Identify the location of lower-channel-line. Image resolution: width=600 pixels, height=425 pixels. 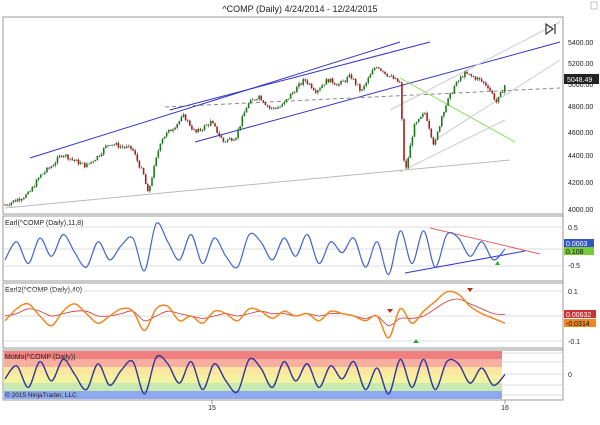
(377, 92).